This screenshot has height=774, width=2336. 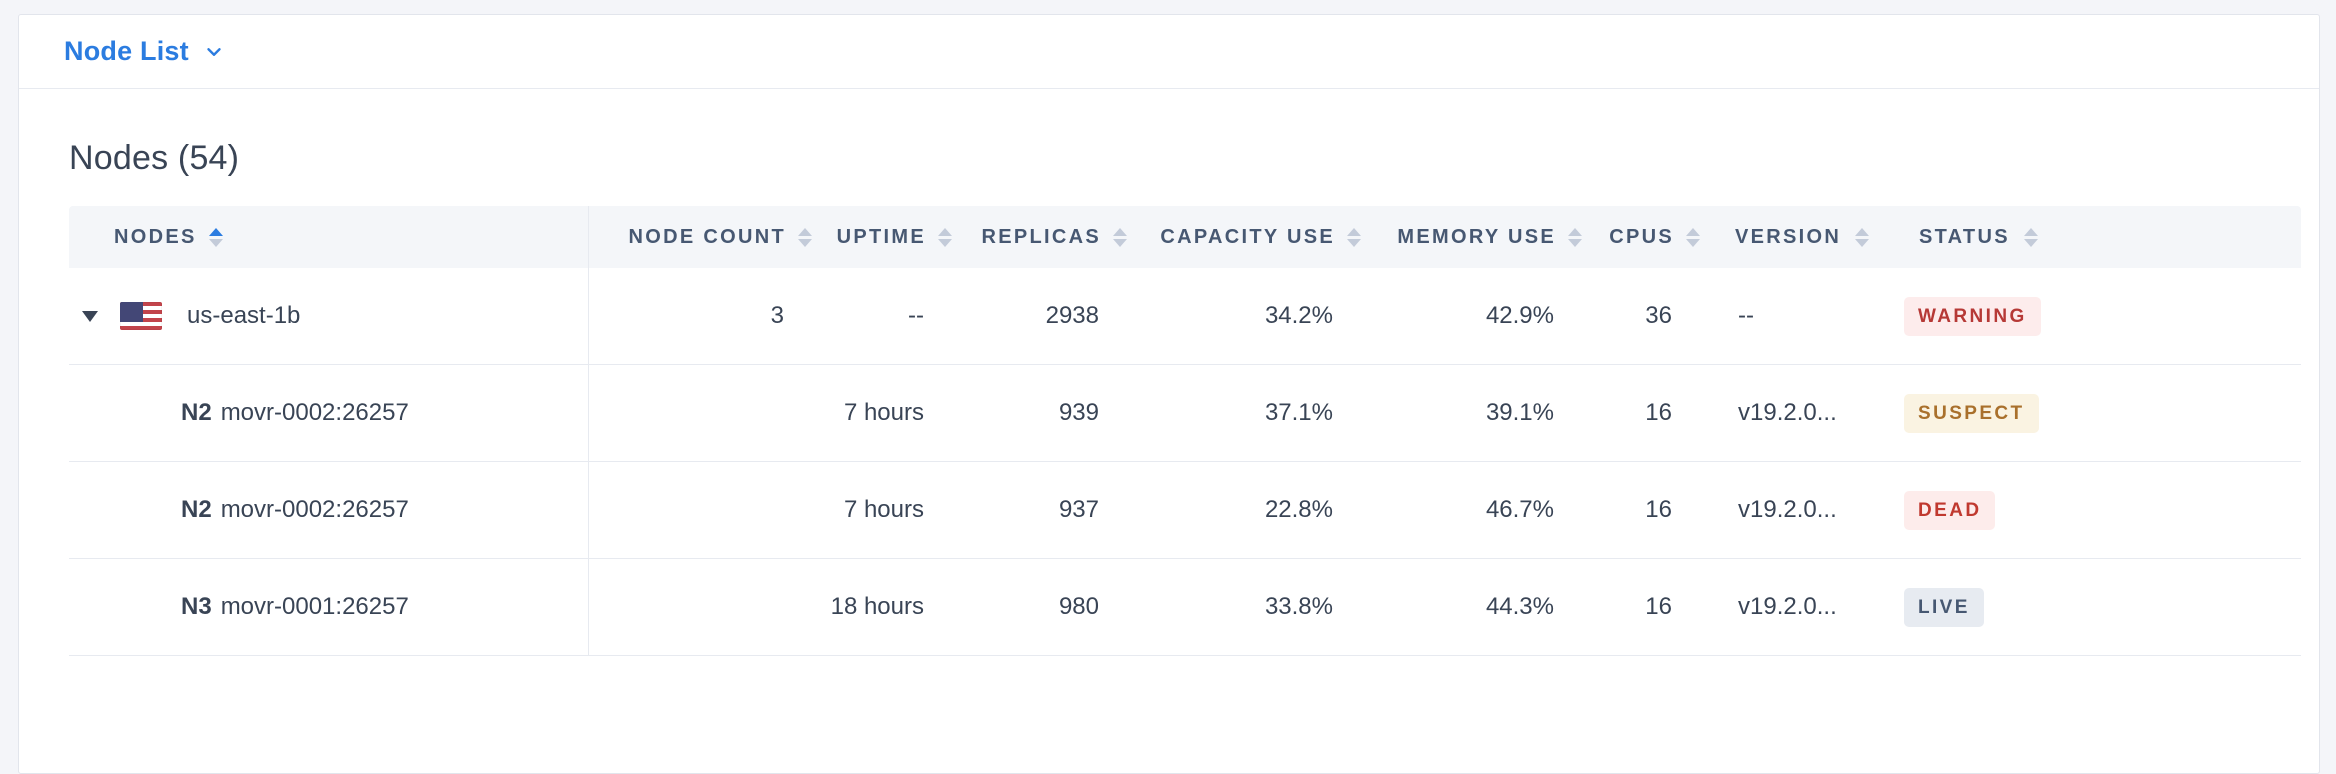 What do you see at coordinates (882, 237) in the screenshot?
I see `column-header-uptime: UPTIME` at bounding box center [882, 237].